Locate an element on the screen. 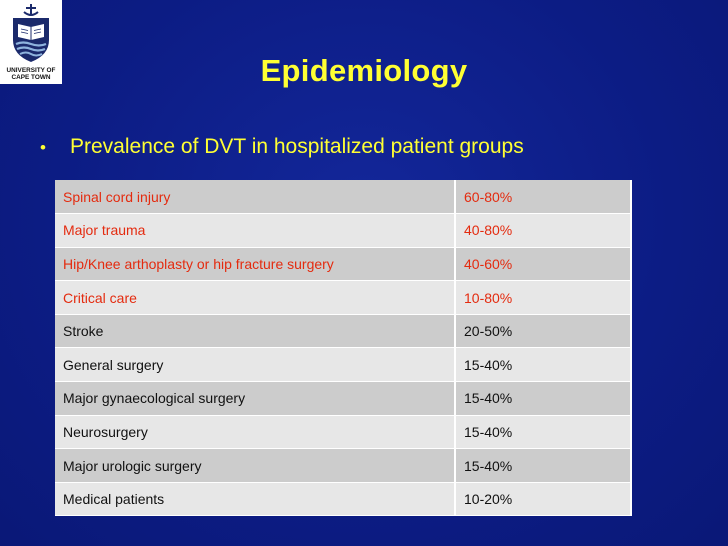 The height and width of the screenshot is (546, 728). table-row: Medical patients 10-20% is located at coordinates (343, 499).